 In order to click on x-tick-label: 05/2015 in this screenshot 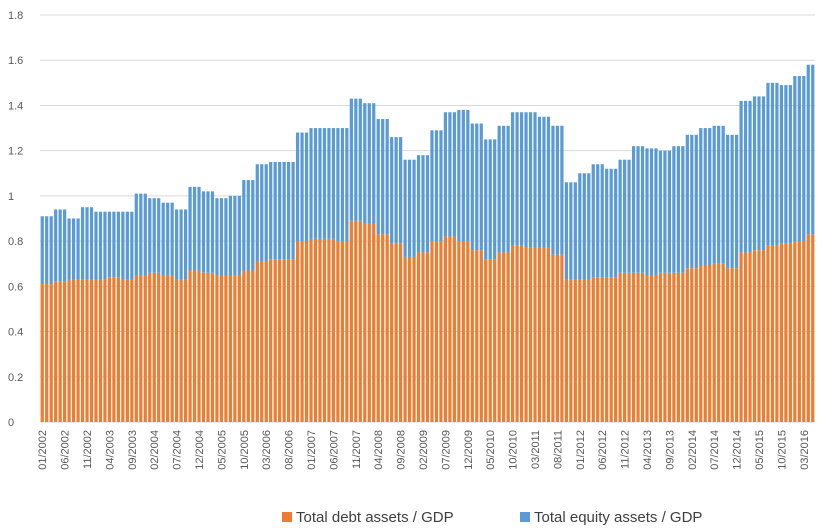, I will do `click(760, 450)`.